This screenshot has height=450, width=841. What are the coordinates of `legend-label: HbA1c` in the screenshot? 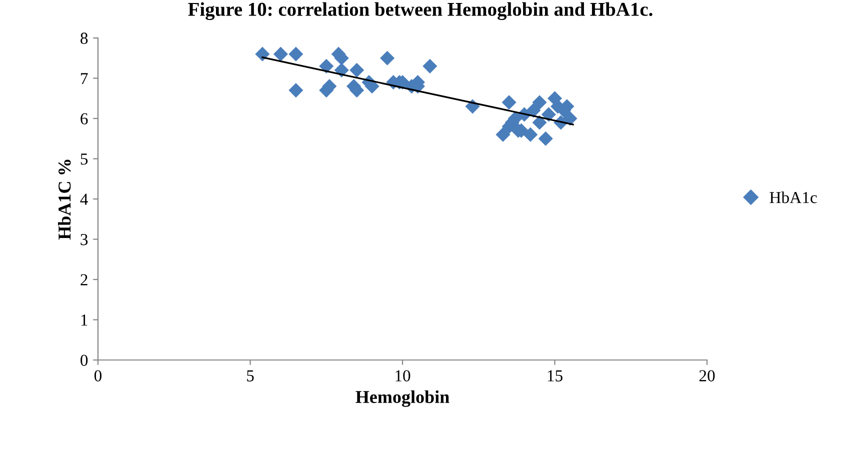 It's located at (793, 197).